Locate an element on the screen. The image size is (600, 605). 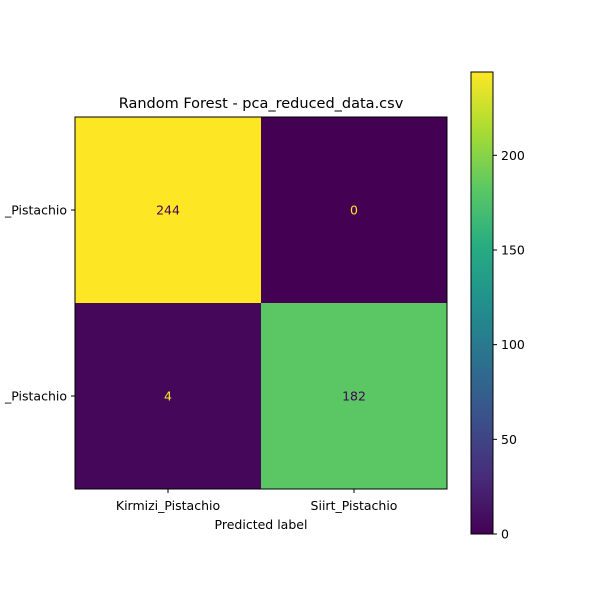
cell-value-label: 244 is located at coordinates (168, 210).